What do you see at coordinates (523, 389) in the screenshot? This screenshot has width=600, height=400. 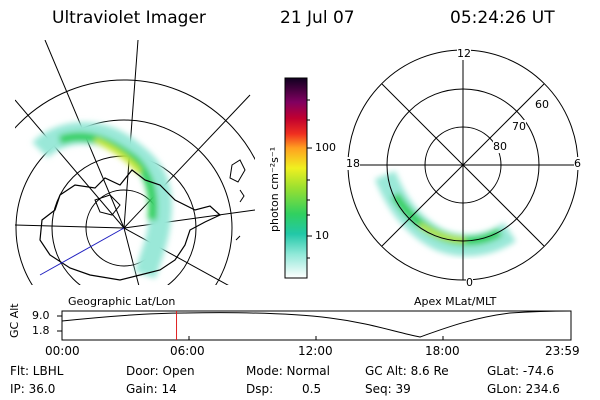 I see `glon-status: GLon: 234.6` at bounding box center [523, 389].